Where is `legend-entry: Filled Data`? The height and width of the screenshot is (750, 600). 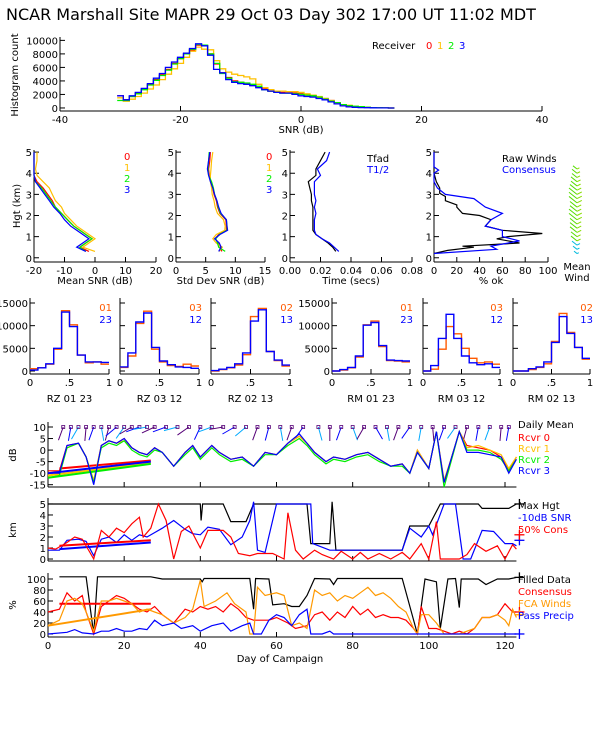 legend-entry: Filled Data is located at coordinates (544, 580).